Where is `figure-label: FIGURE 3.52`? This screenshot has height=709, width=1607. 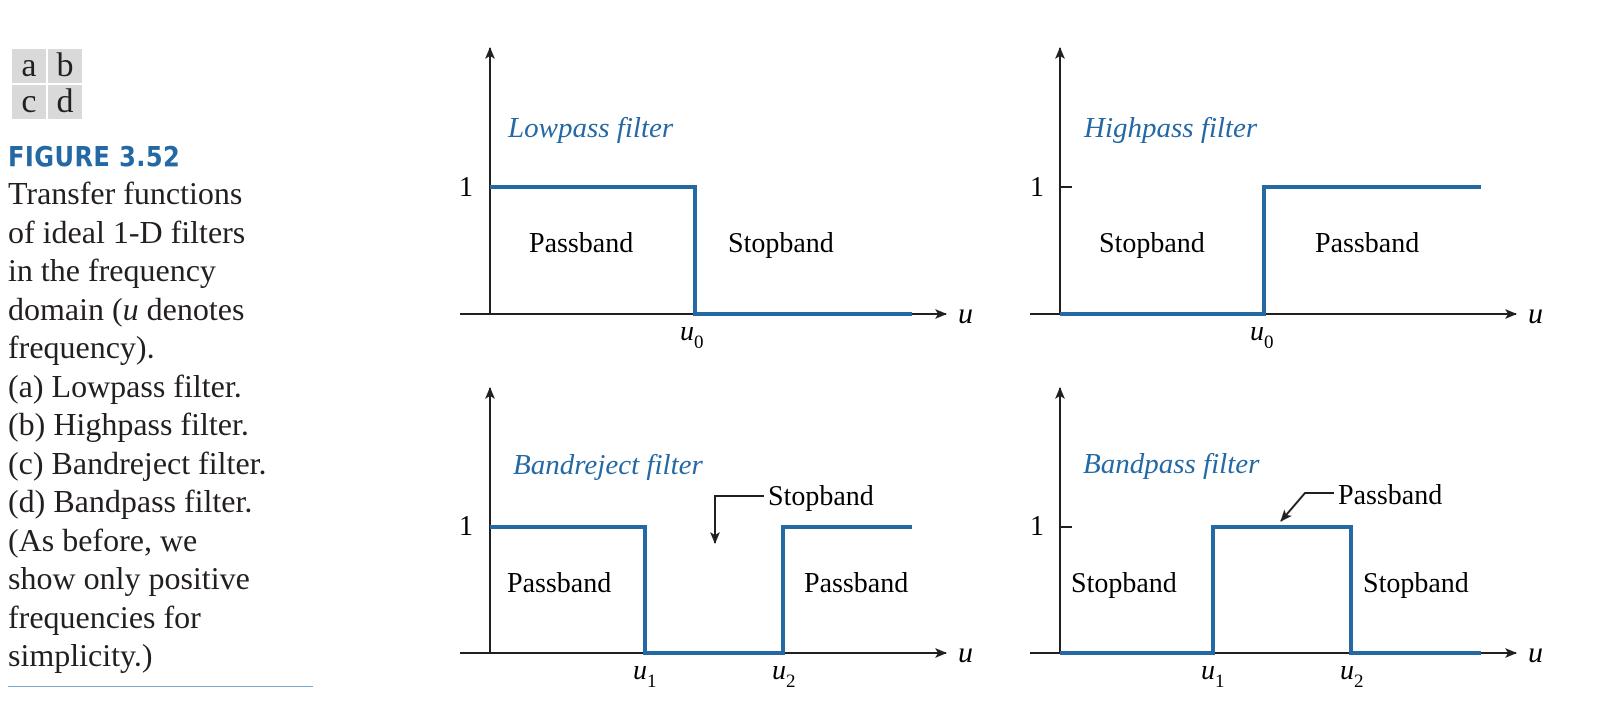
figure-label: FIGURE 3.52 is located at coordinates (94, 156).